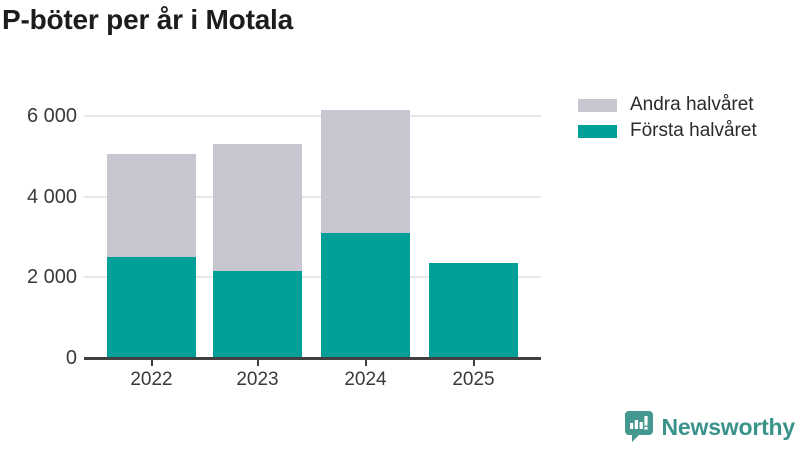 The height and width of the screenshot is (450, 800). I want to click on bar-first-half-2024, so click(365, 295).